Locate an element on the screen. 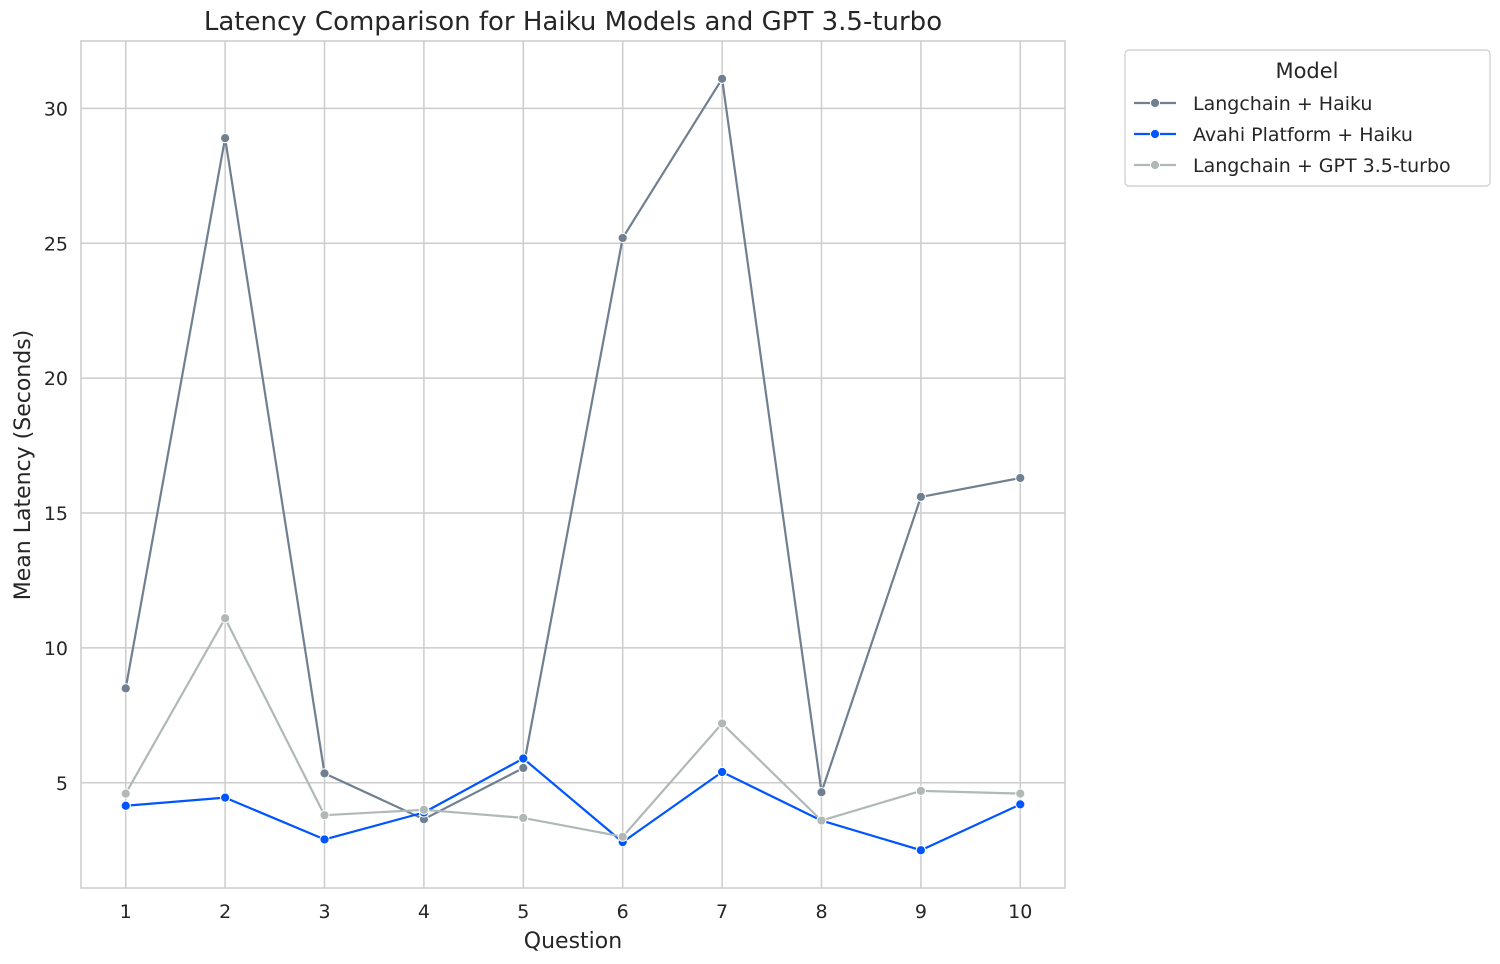 The height and width of the screenshot is (964, 1500). legend-label: Langchain + GPT 3.5-turbo is located at coordinates (1322, 166).